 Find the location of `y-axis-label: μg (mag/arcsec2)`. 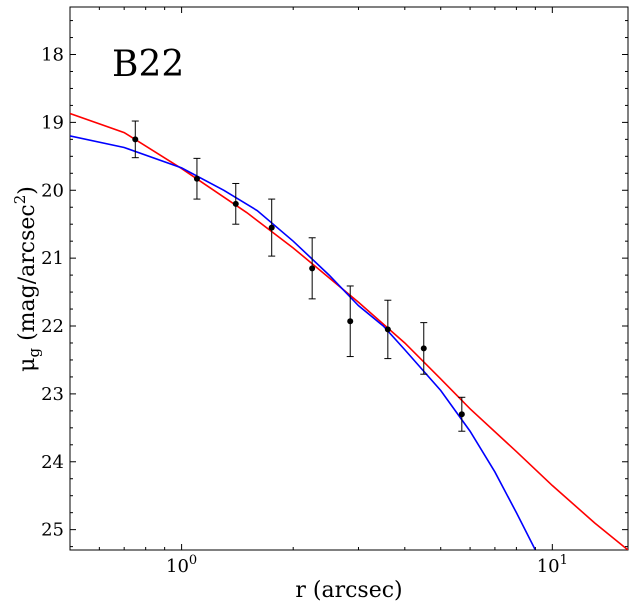

y-axis-label: μg (mag/arcsec2) is located at coordinates (27, 279).